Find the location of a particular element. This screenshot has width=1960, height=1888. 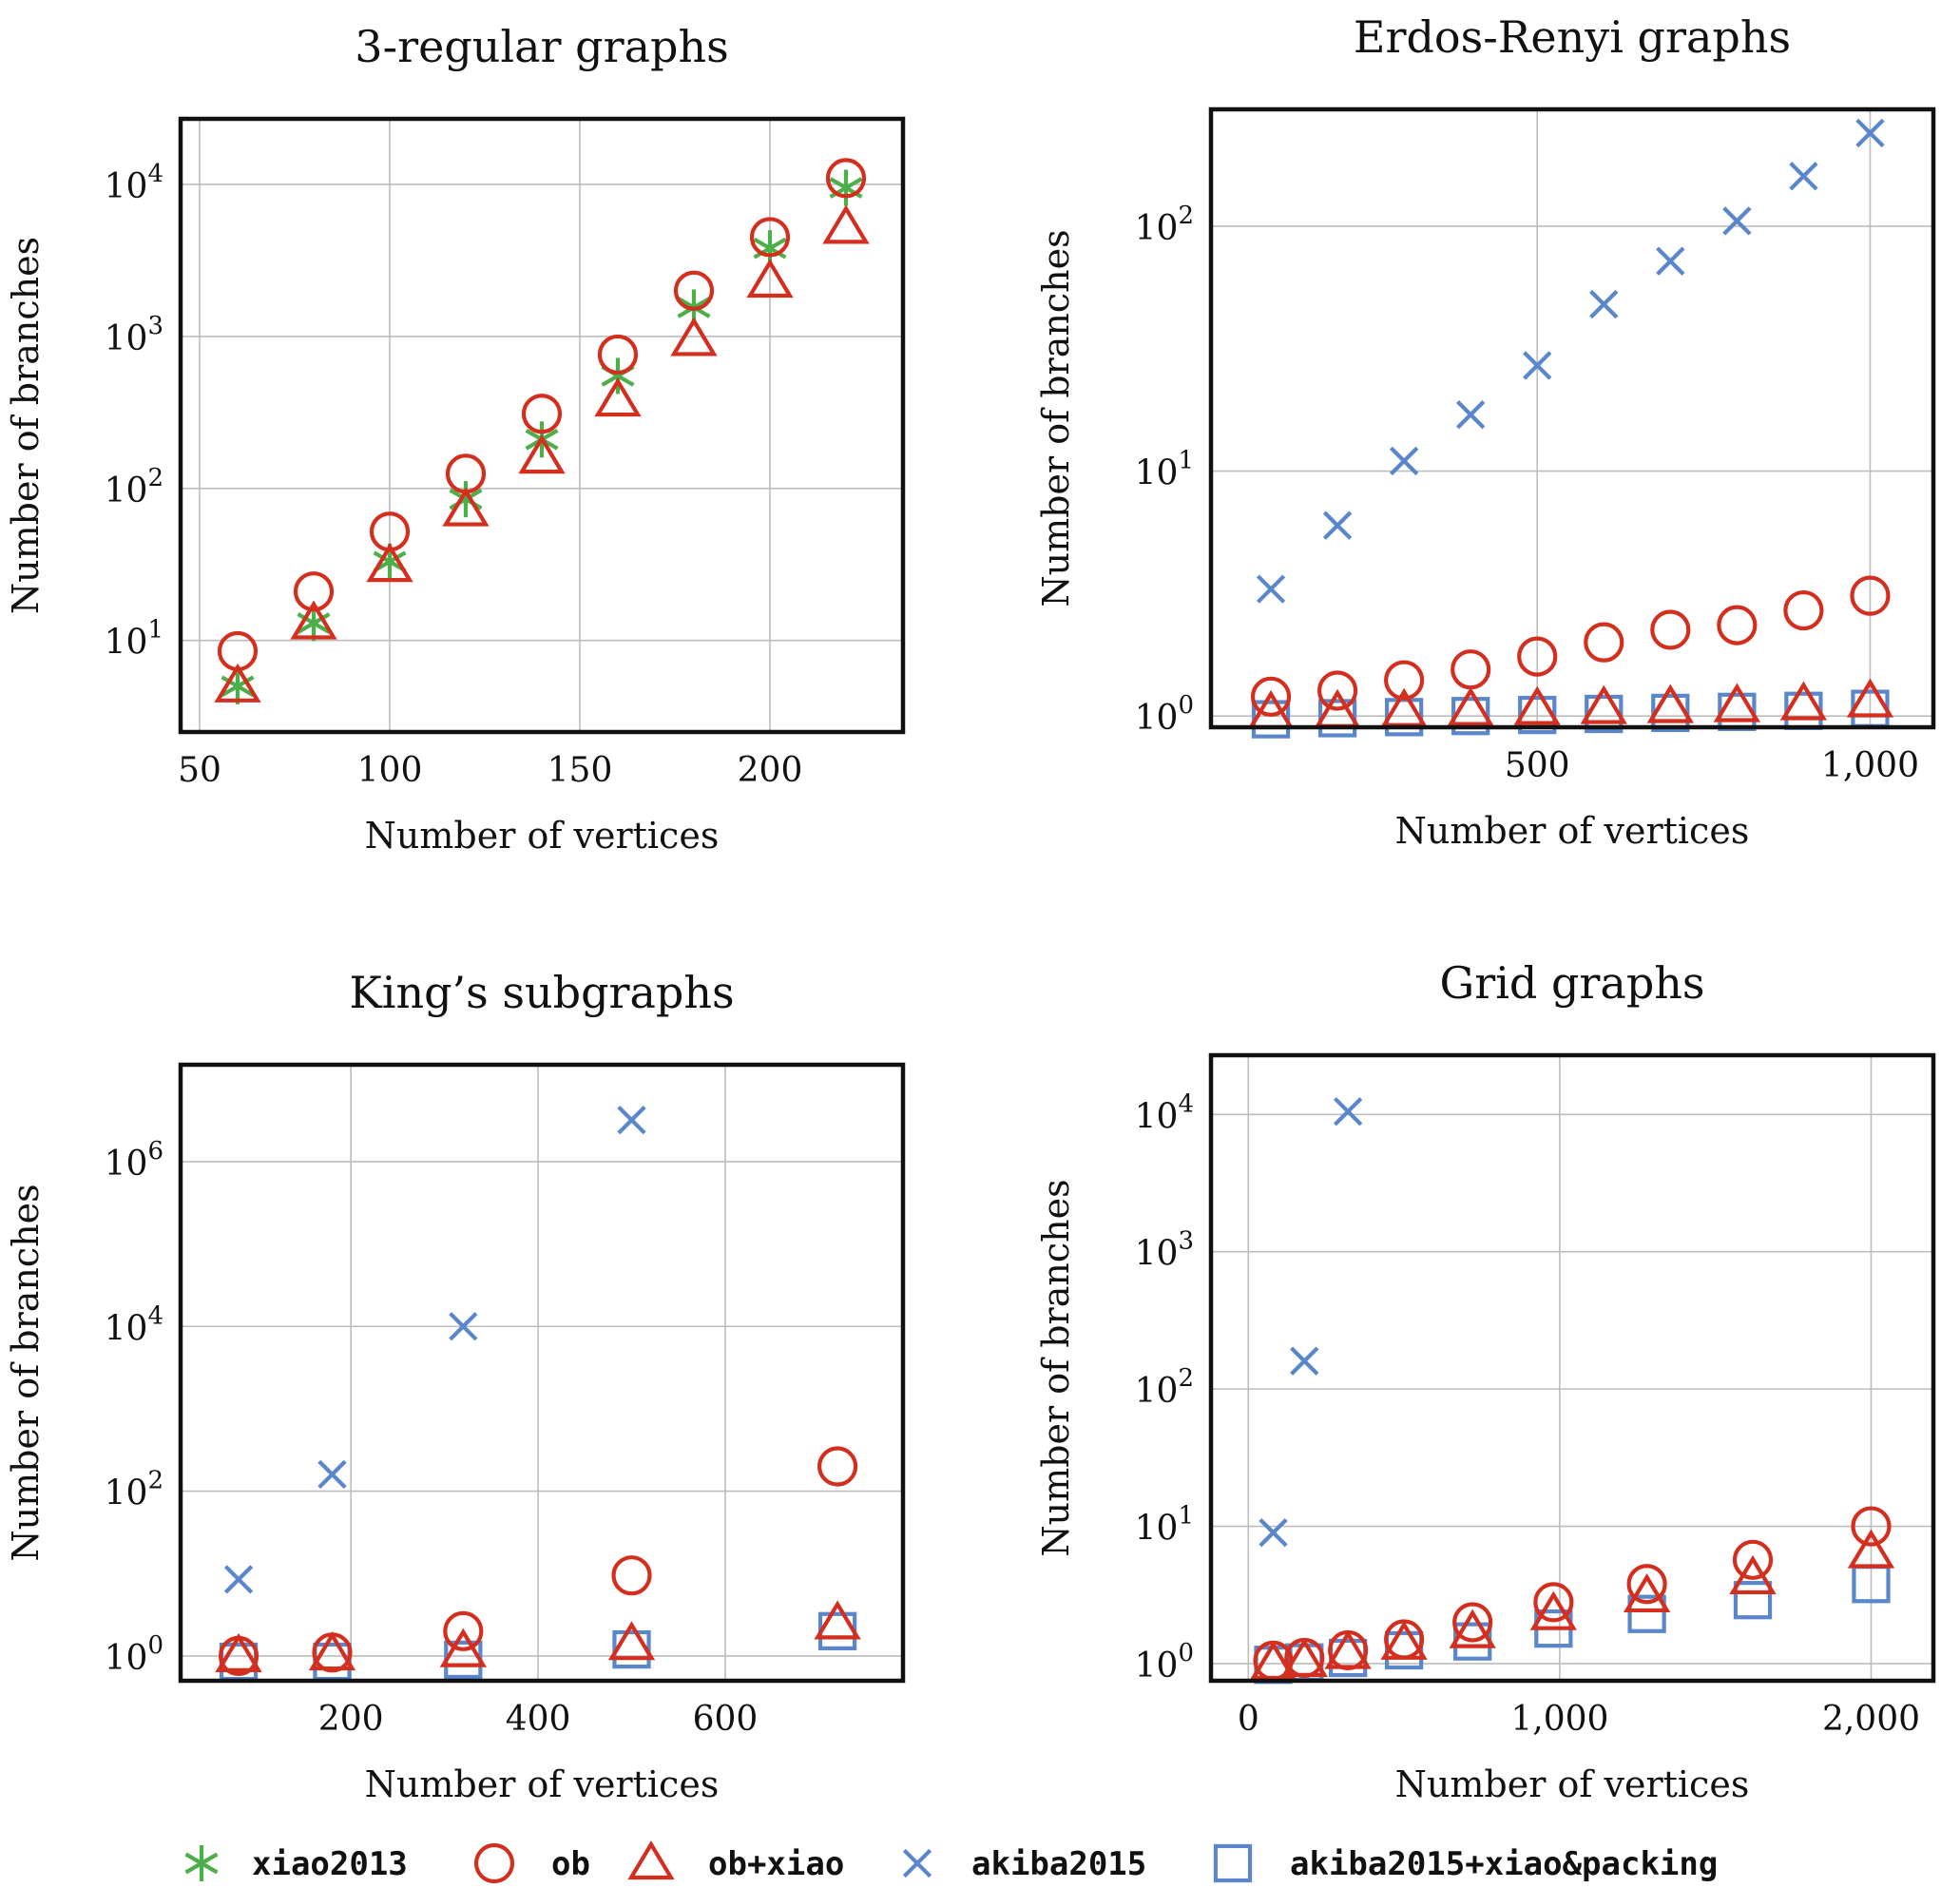

x-tick-label: 500 is located at coordinates (1538, 765).